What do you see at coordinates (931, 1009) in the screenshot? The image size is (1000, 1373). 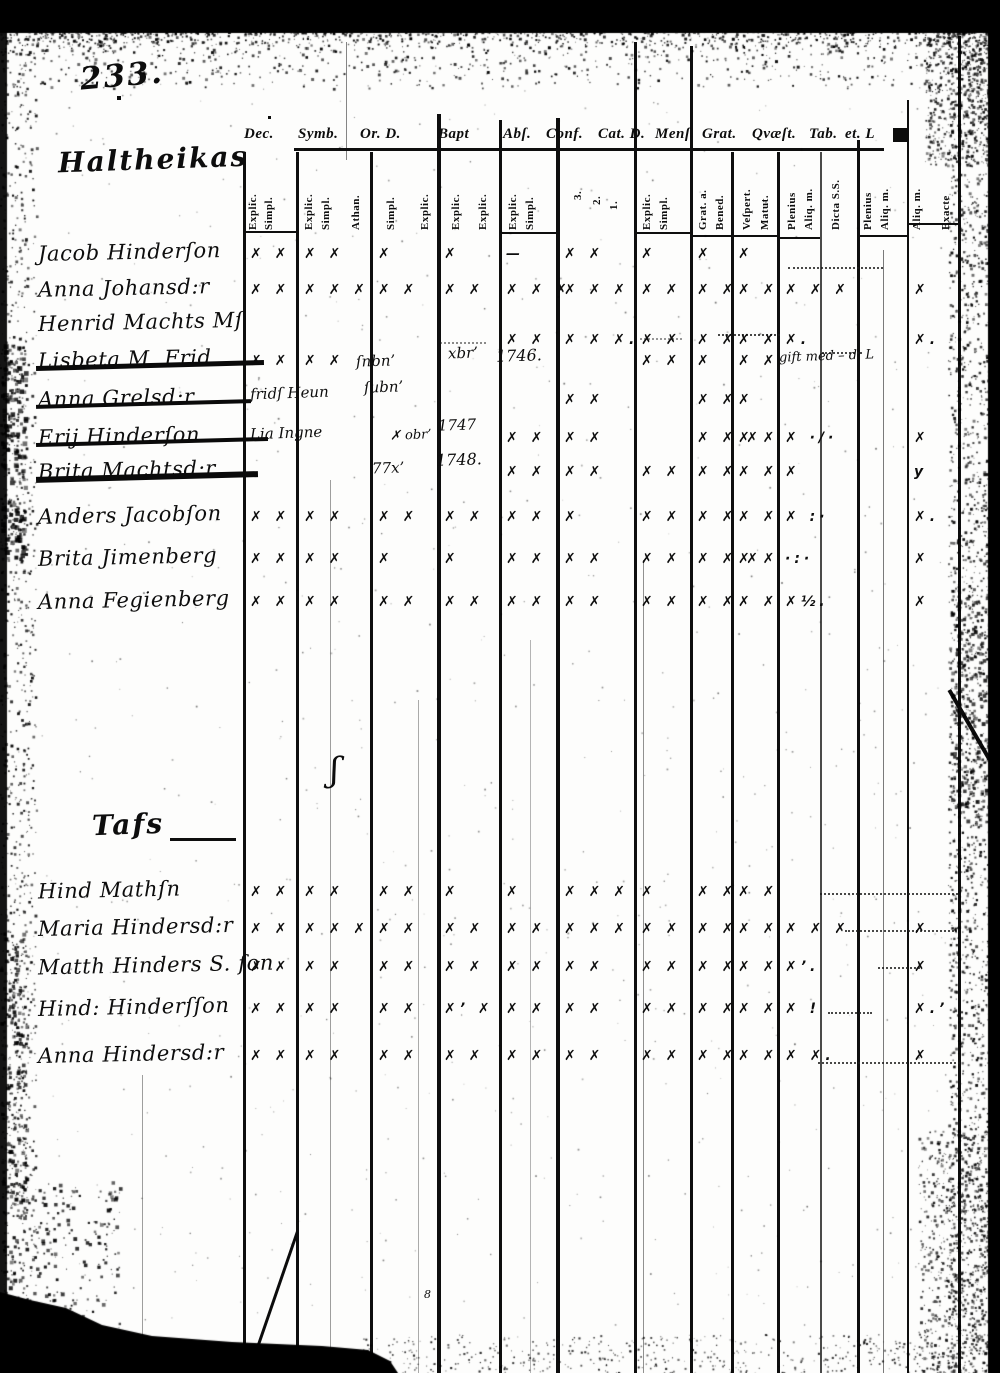 I see `mark-cell: ✗.’` at bounding box center [931, 1009].